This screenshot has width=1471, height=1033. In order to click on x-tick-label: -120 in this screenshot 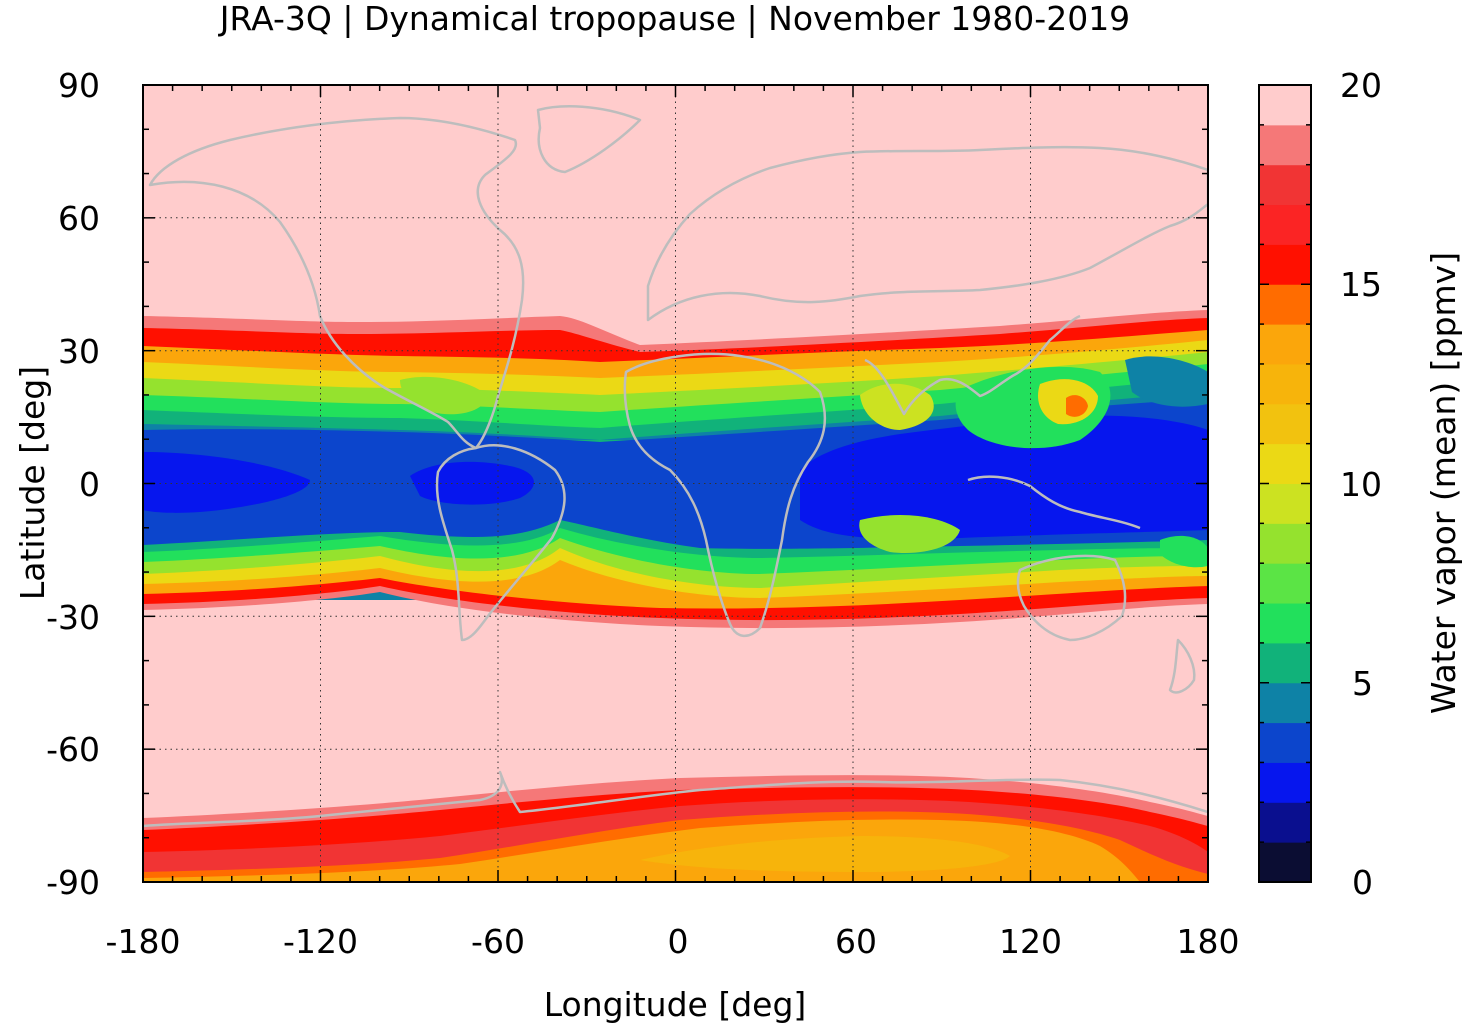, I will do `click(320, 941)`.